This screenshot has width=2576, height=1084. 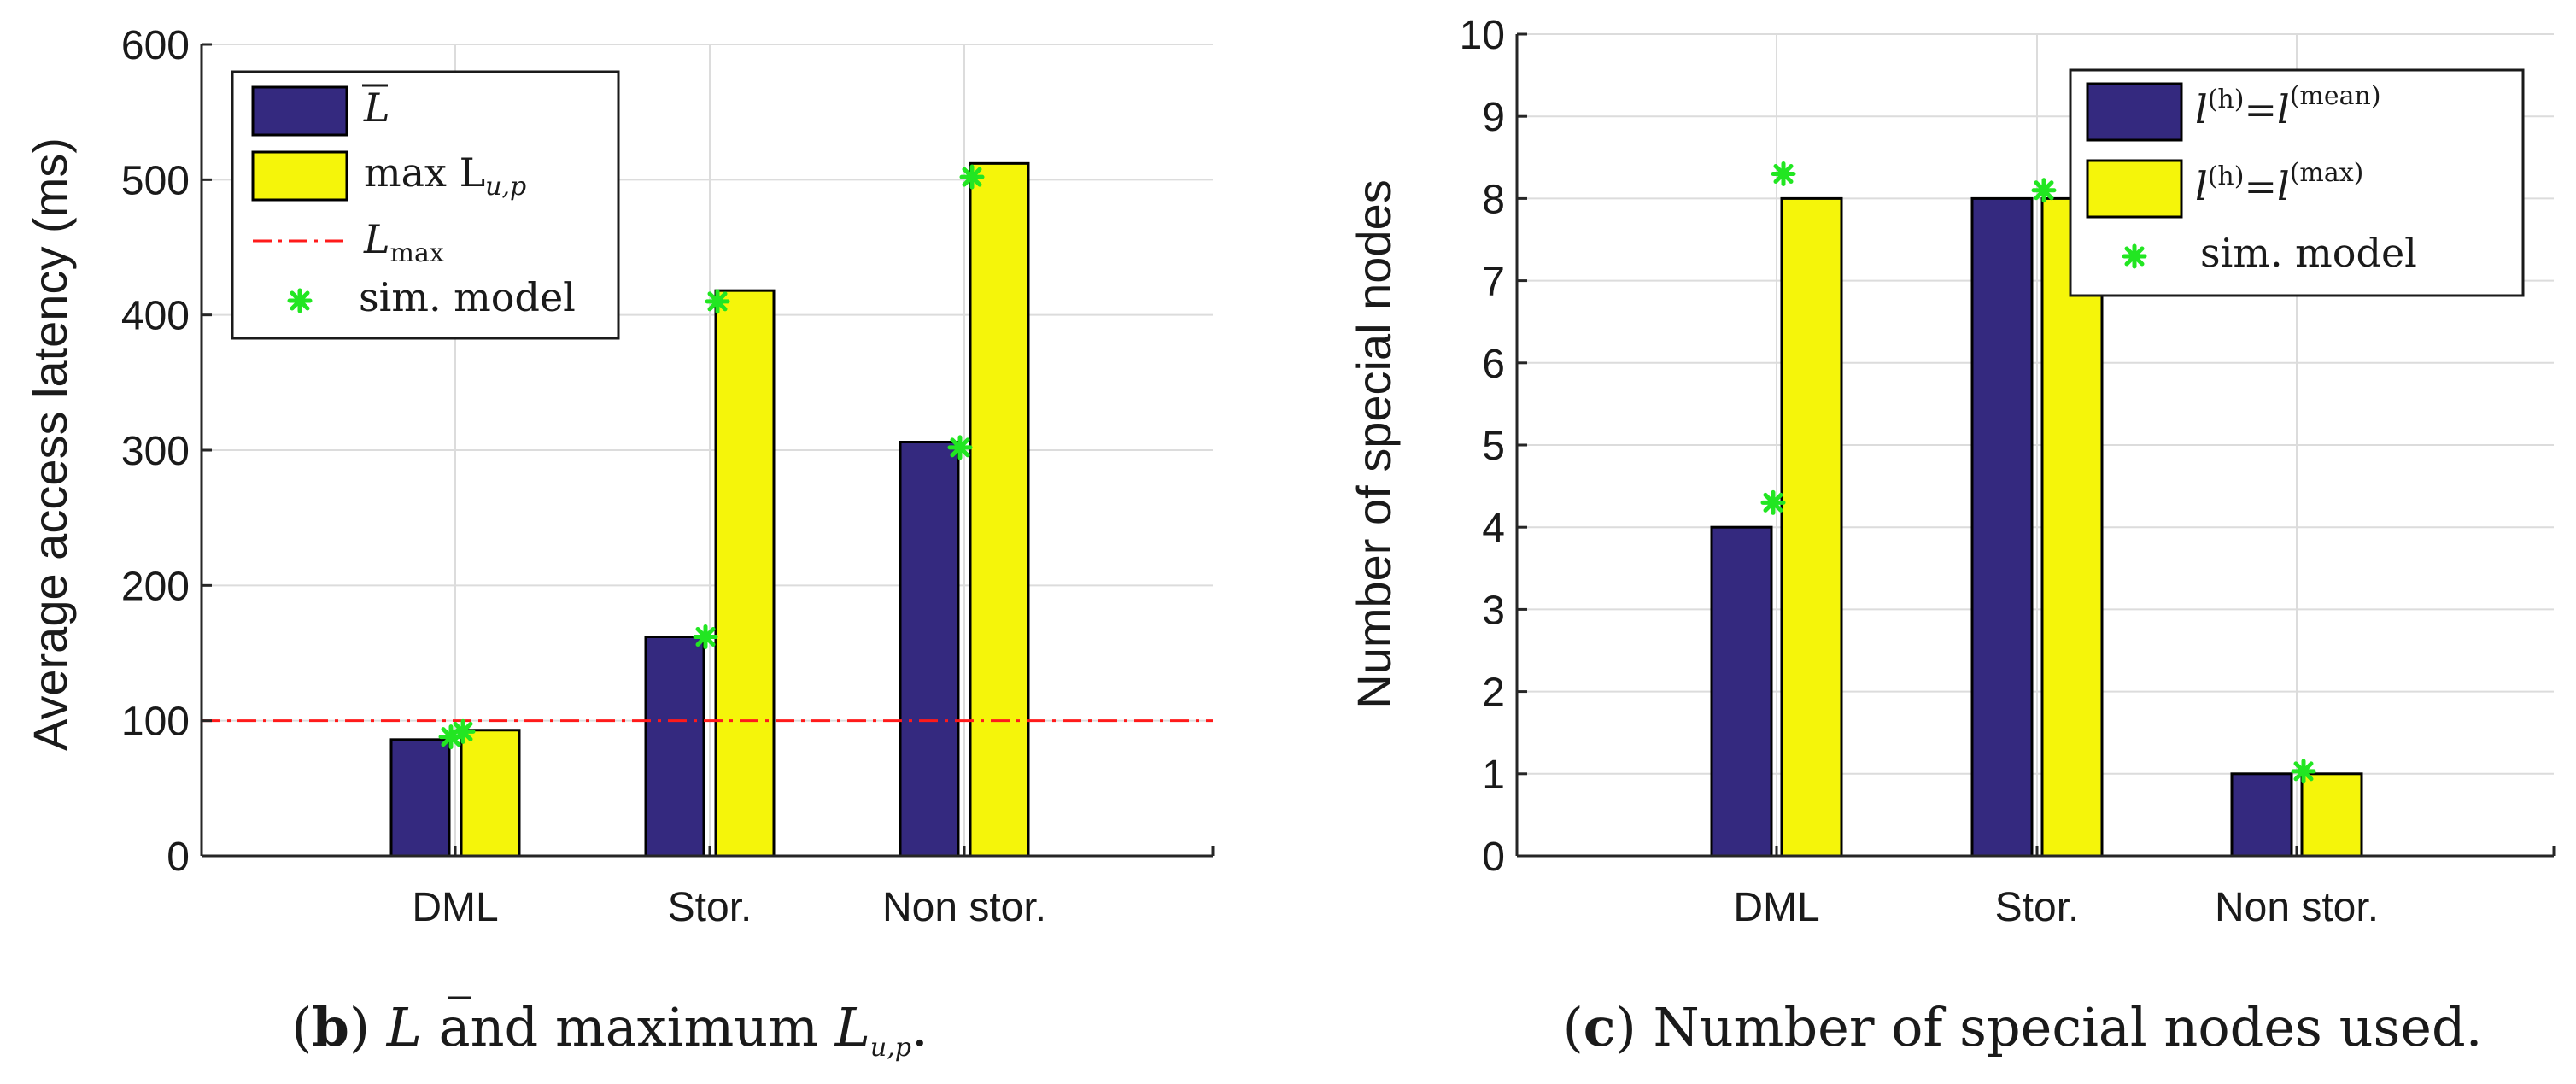 I want to click on y-tick-label: 3, so click(x=1493, y=610).